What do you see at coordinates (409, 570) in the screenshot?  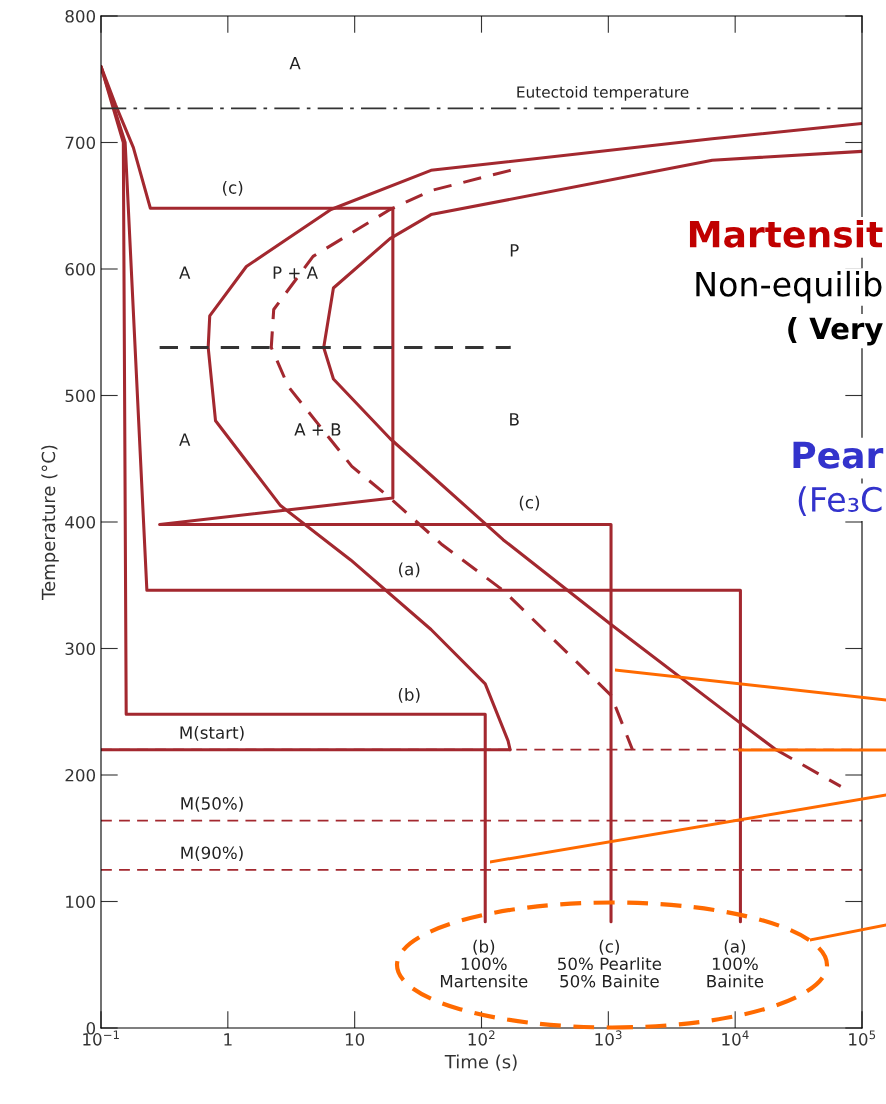 I see `annotation: (a)` at bounding box center [409, 570].